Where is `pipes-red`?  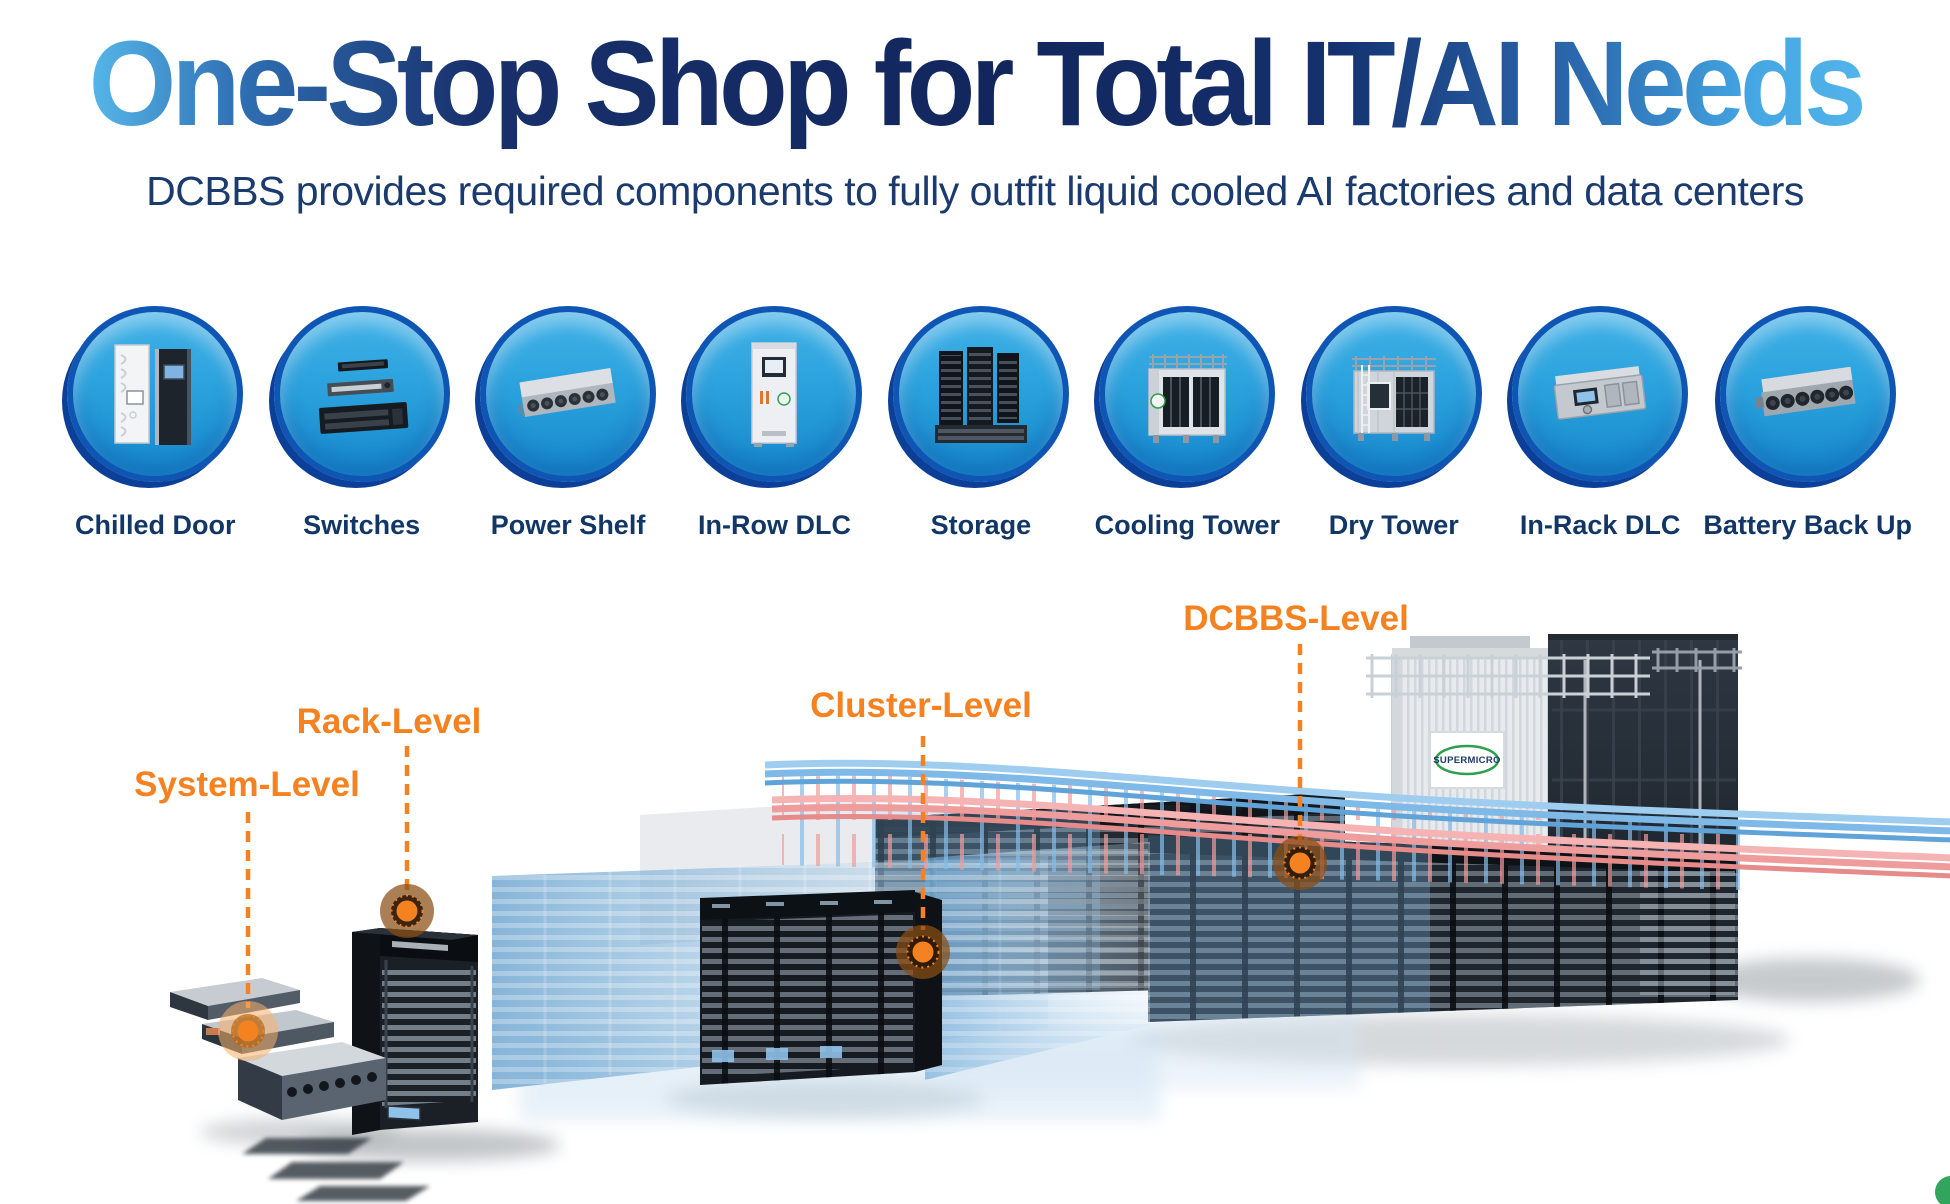 pipes-red is located at coordinates (1360, 836).